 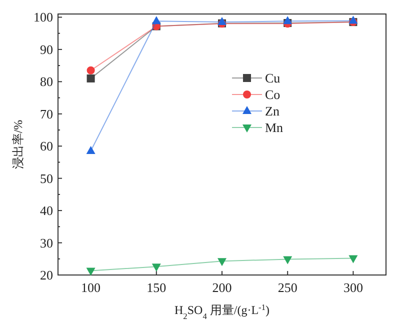 What do you see at coordinates (46, 275) in the screenshot?
I see `y-tick-label: 20` at bounding box center [46, 275].